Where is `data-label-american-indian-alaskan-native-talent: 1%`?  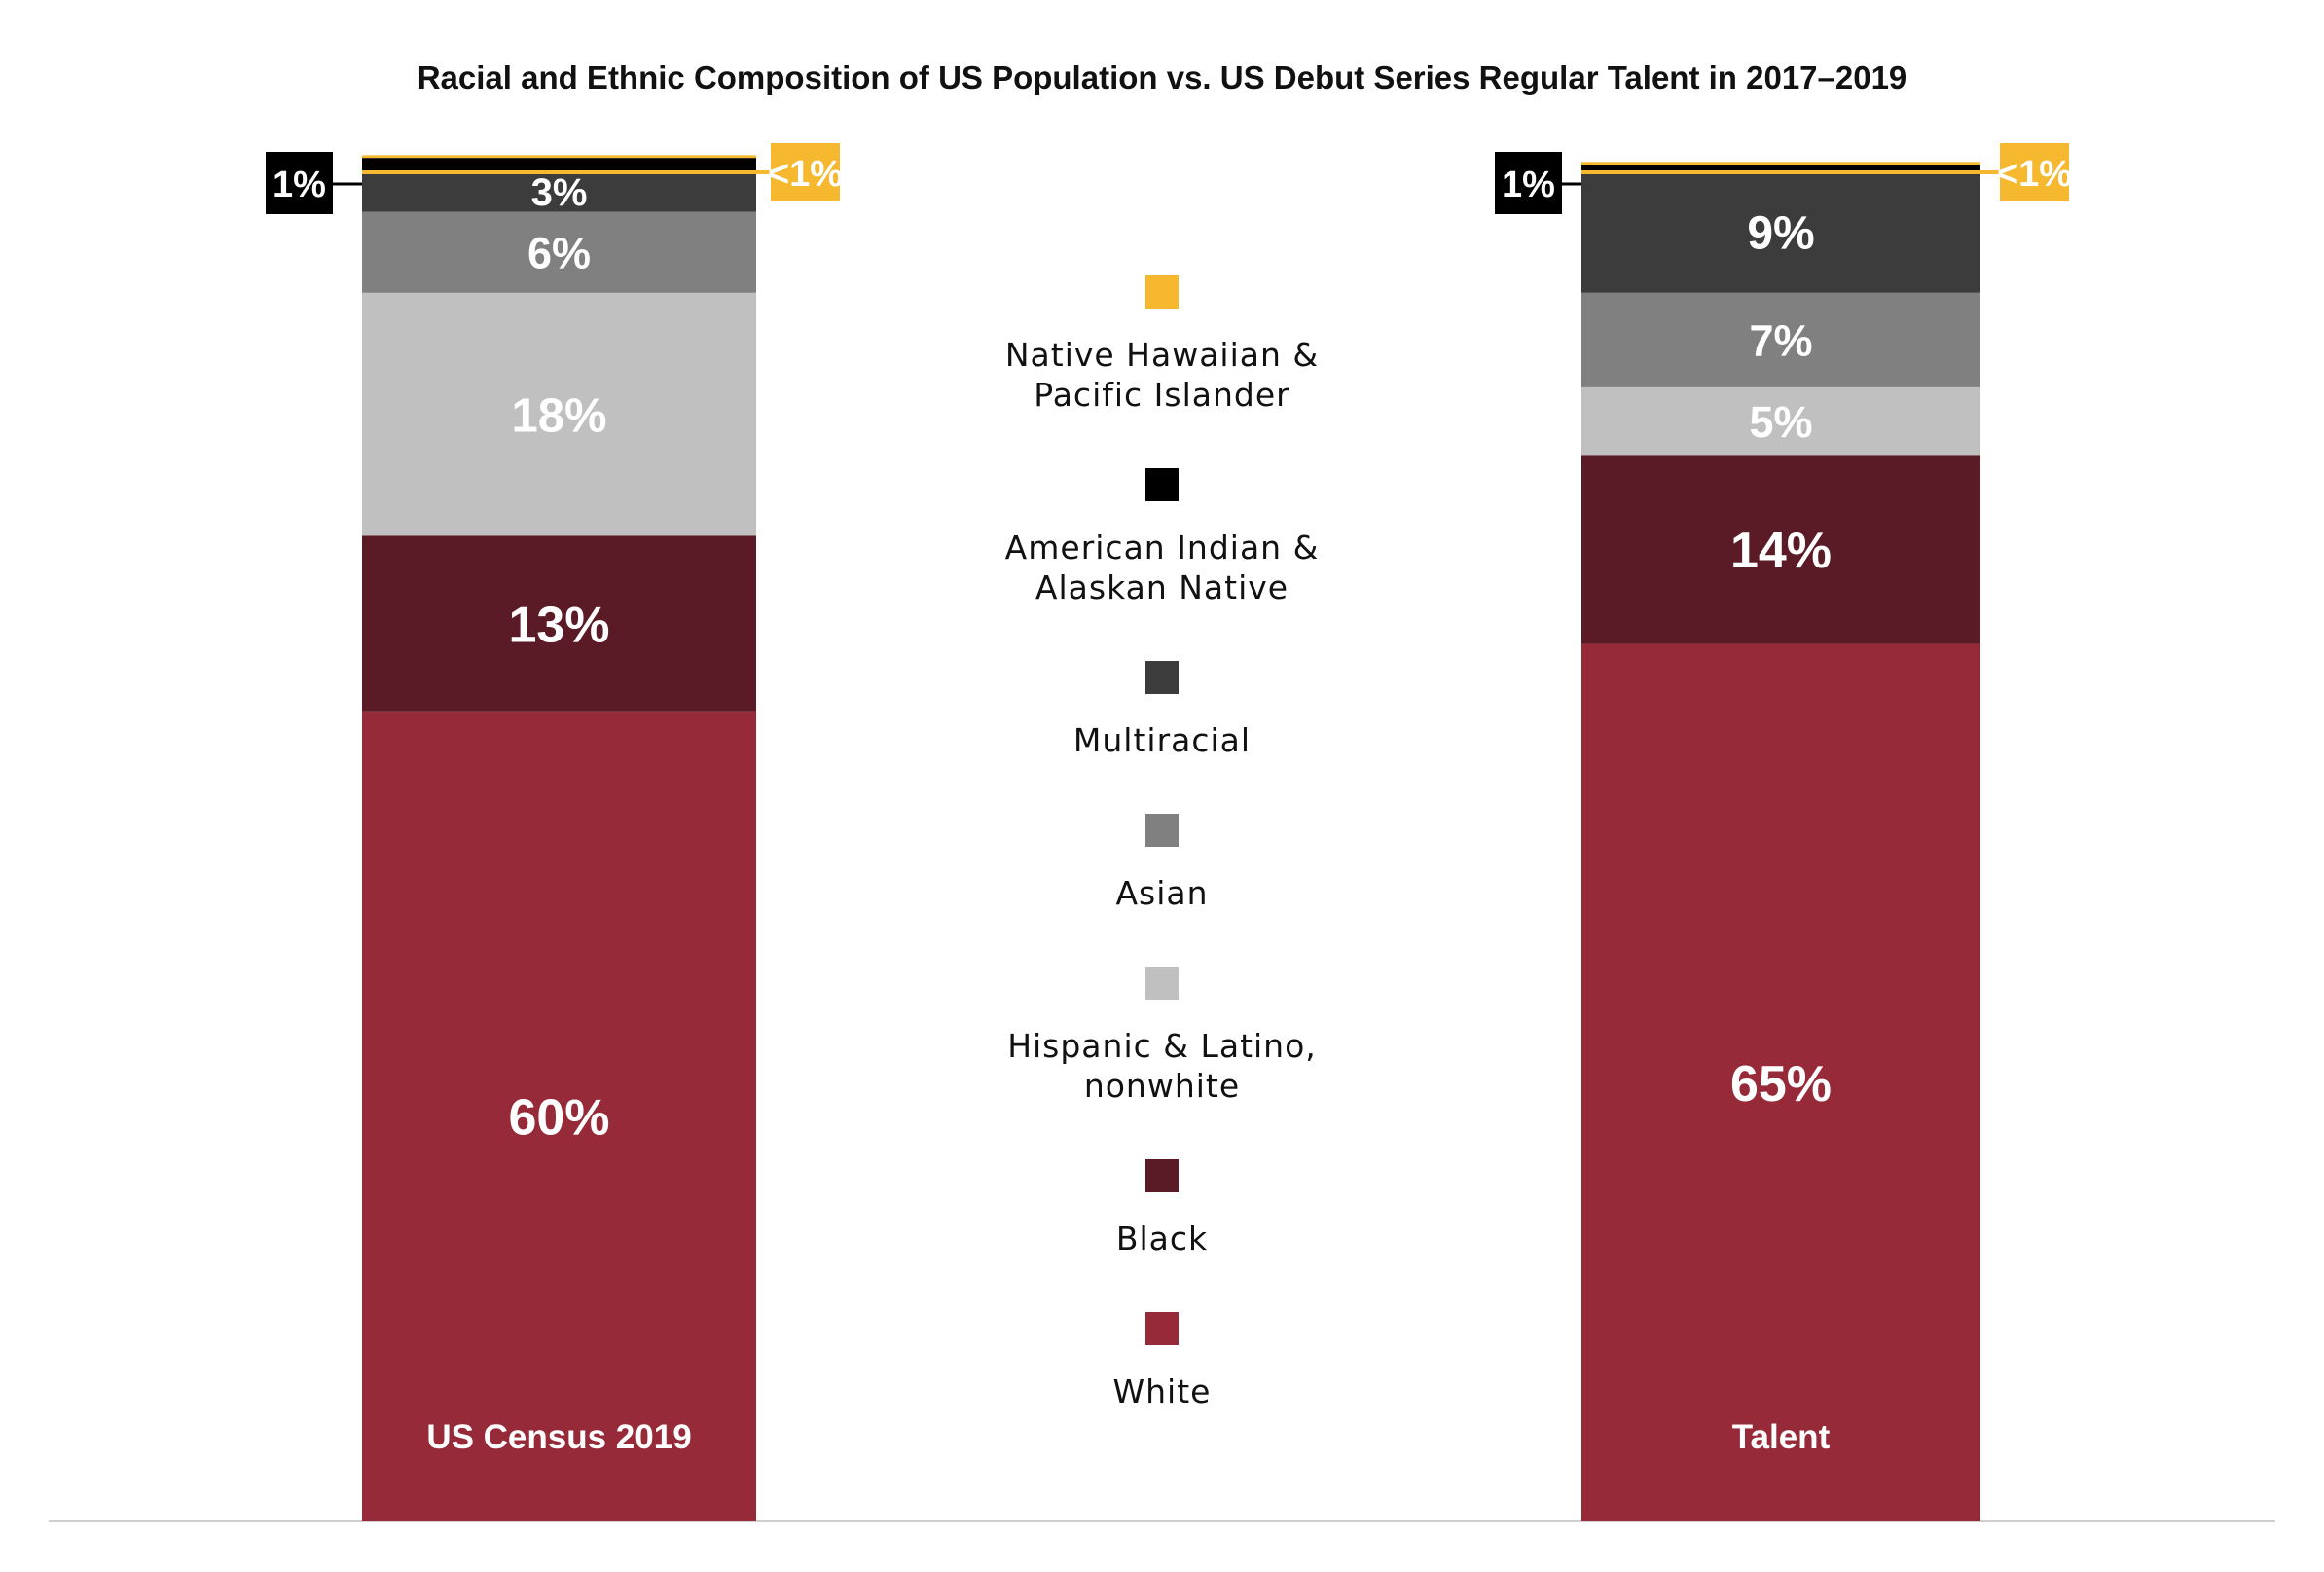
data-label-american-indian-alaskan-native-talent: 1% is located at coordinates (1528, 185).